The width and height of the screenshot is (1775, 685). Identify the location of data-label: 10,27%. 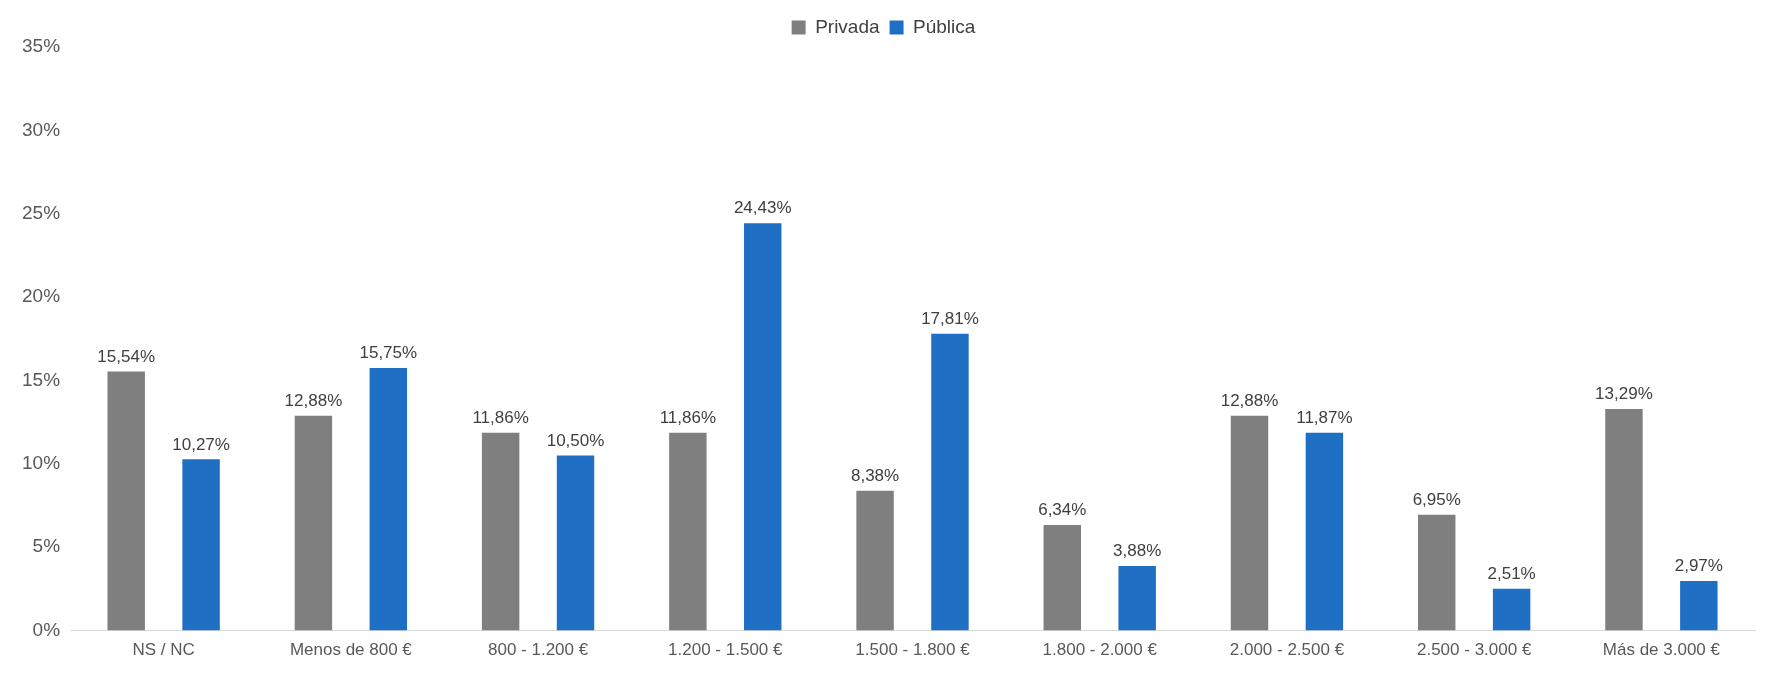
(201, 444).